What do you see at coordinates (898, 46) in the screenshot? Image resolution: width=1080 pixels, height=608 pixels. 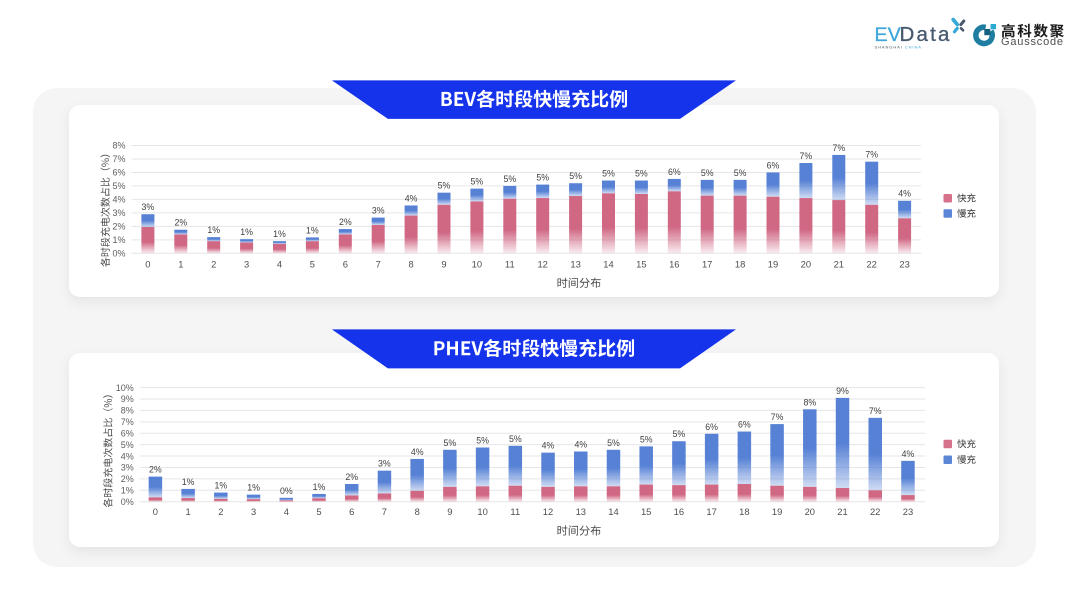 I see `svg-text: SHANGHAI CHINA` at bounding box center [898, 46].